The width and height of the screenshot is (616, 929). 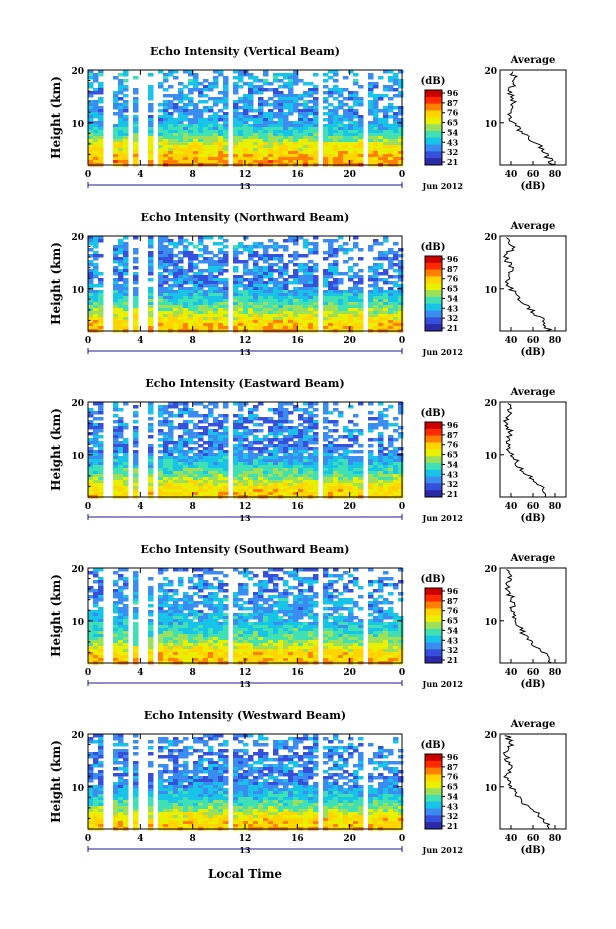 I want to click on average-x-tick-label: 60, so click(x=533, y=673).